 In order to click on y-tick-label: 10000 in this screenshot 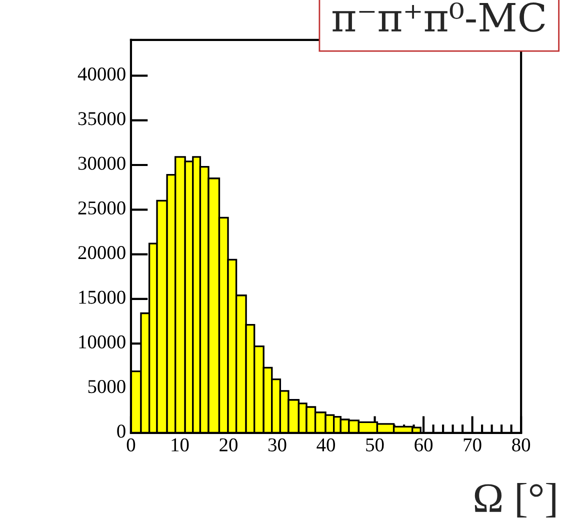, I will do `click(102, 341)`.